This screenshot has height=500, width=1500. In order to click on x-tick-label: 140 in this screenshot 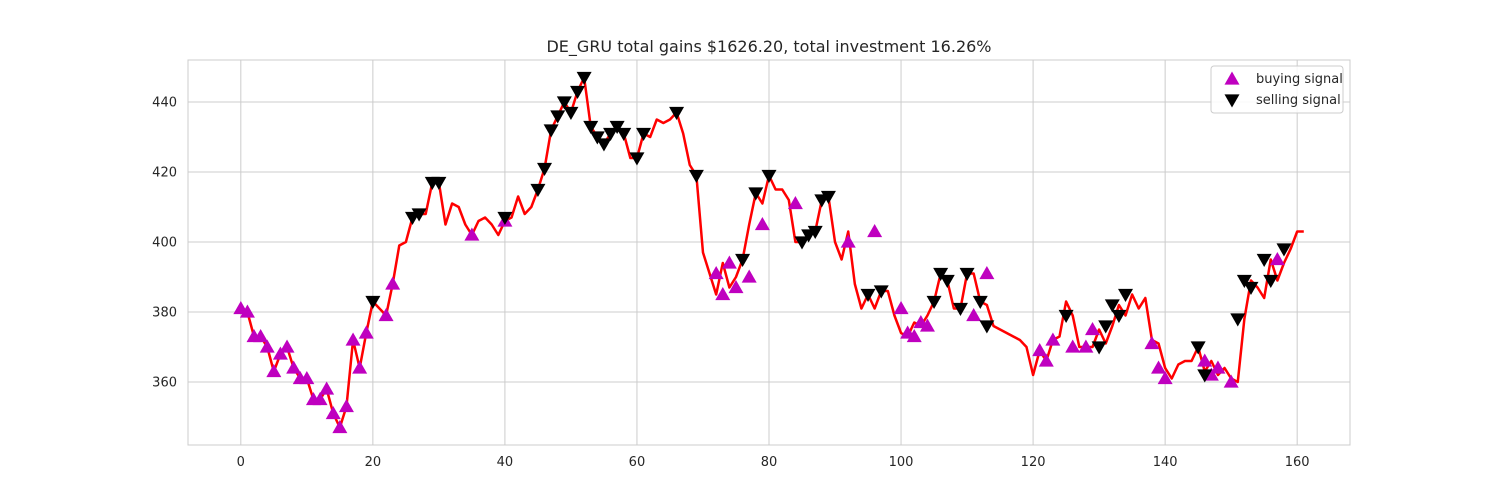, I will do `click(1165, 462)`.